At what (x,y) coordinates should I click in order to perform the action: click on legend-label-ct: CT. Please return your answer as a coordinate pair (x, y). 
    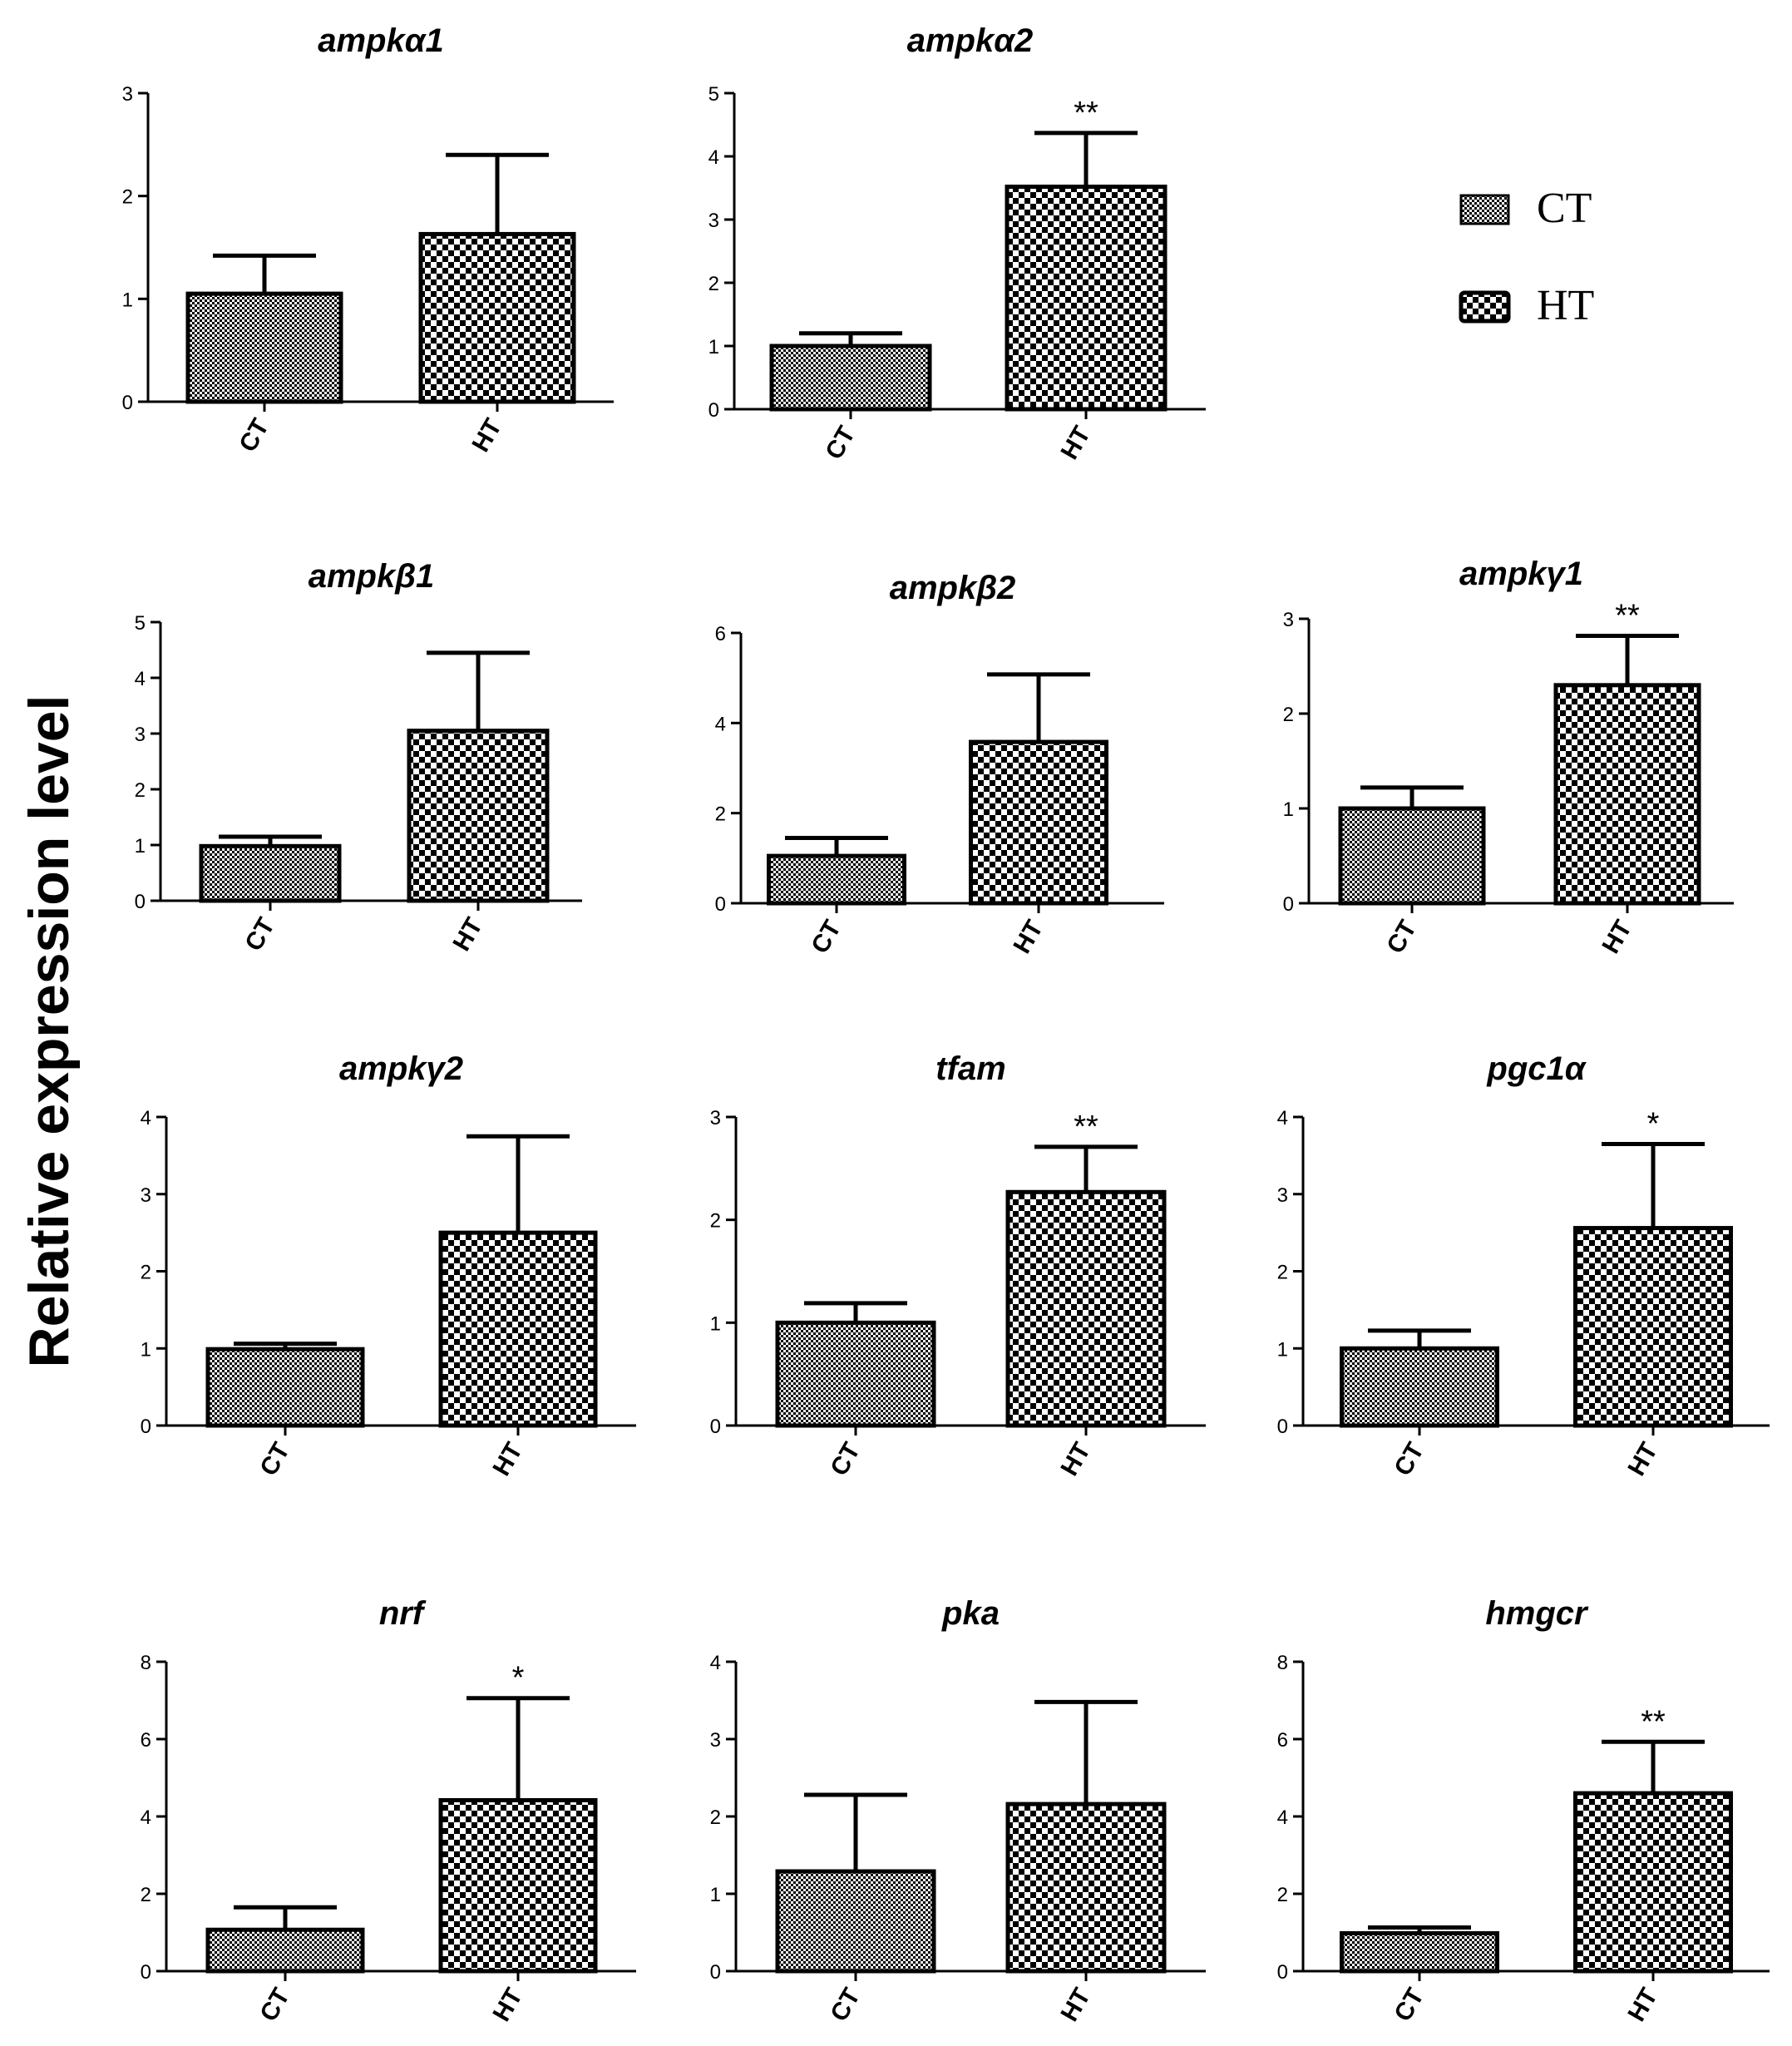
    Looking at the image, I should click on (1564, 208).